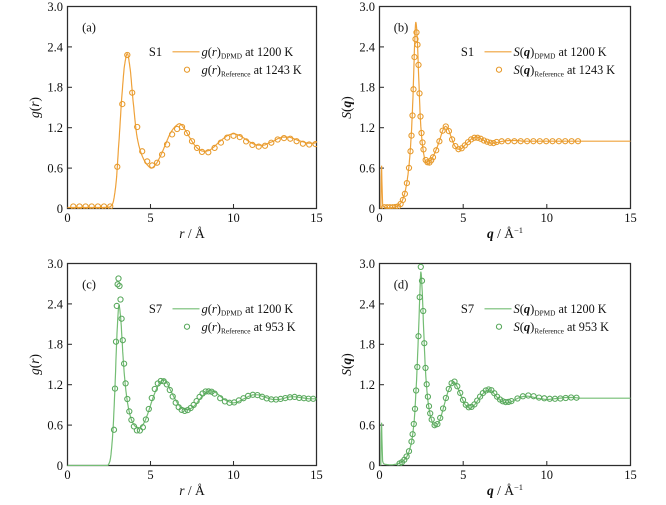 The image size is (666, 505). Describe the element at coordinates (401, 284) in the screenshot. I see `svg-text: (d)` at that location.